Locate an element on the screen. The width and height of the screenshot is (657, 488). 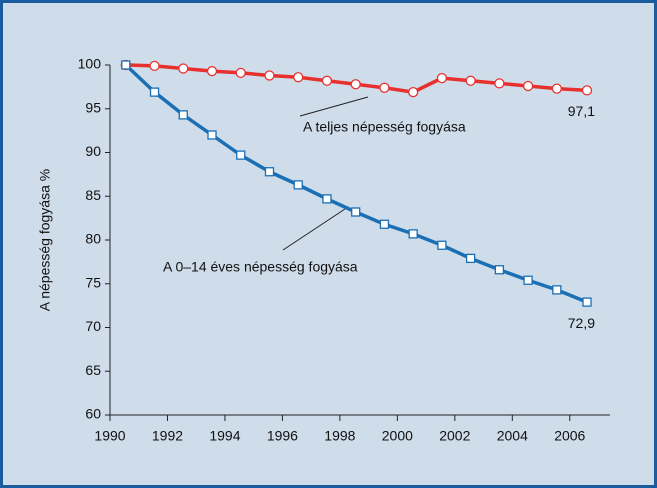
series-label: A teljes népesség fogyása is located at coordinates (384, 127).